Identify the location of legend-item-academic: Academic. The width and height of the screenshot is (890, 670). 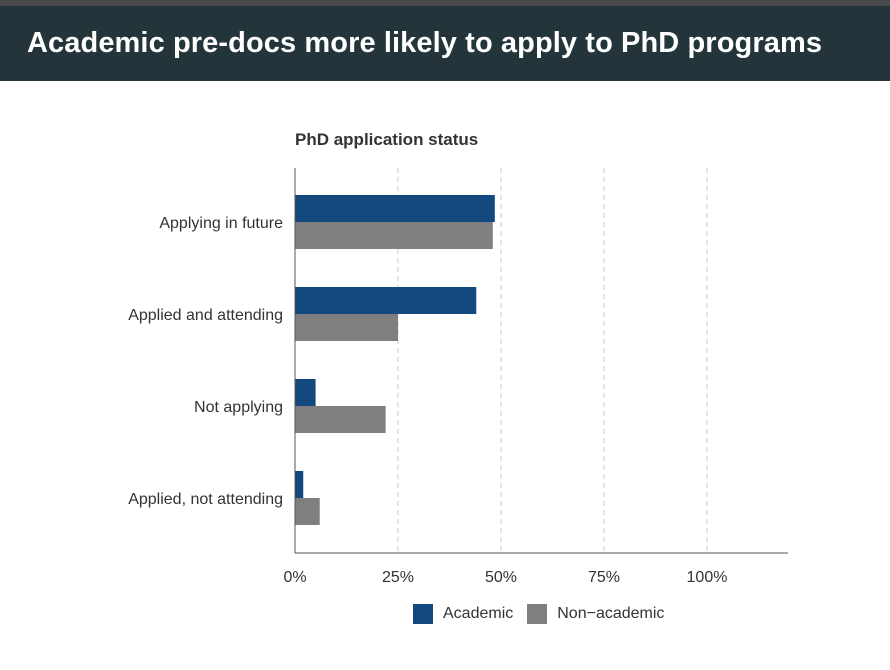
(463, 614).